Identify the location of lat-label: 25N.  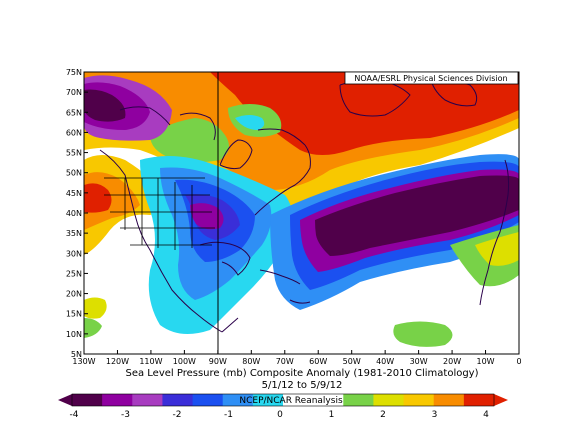
(74, 273).